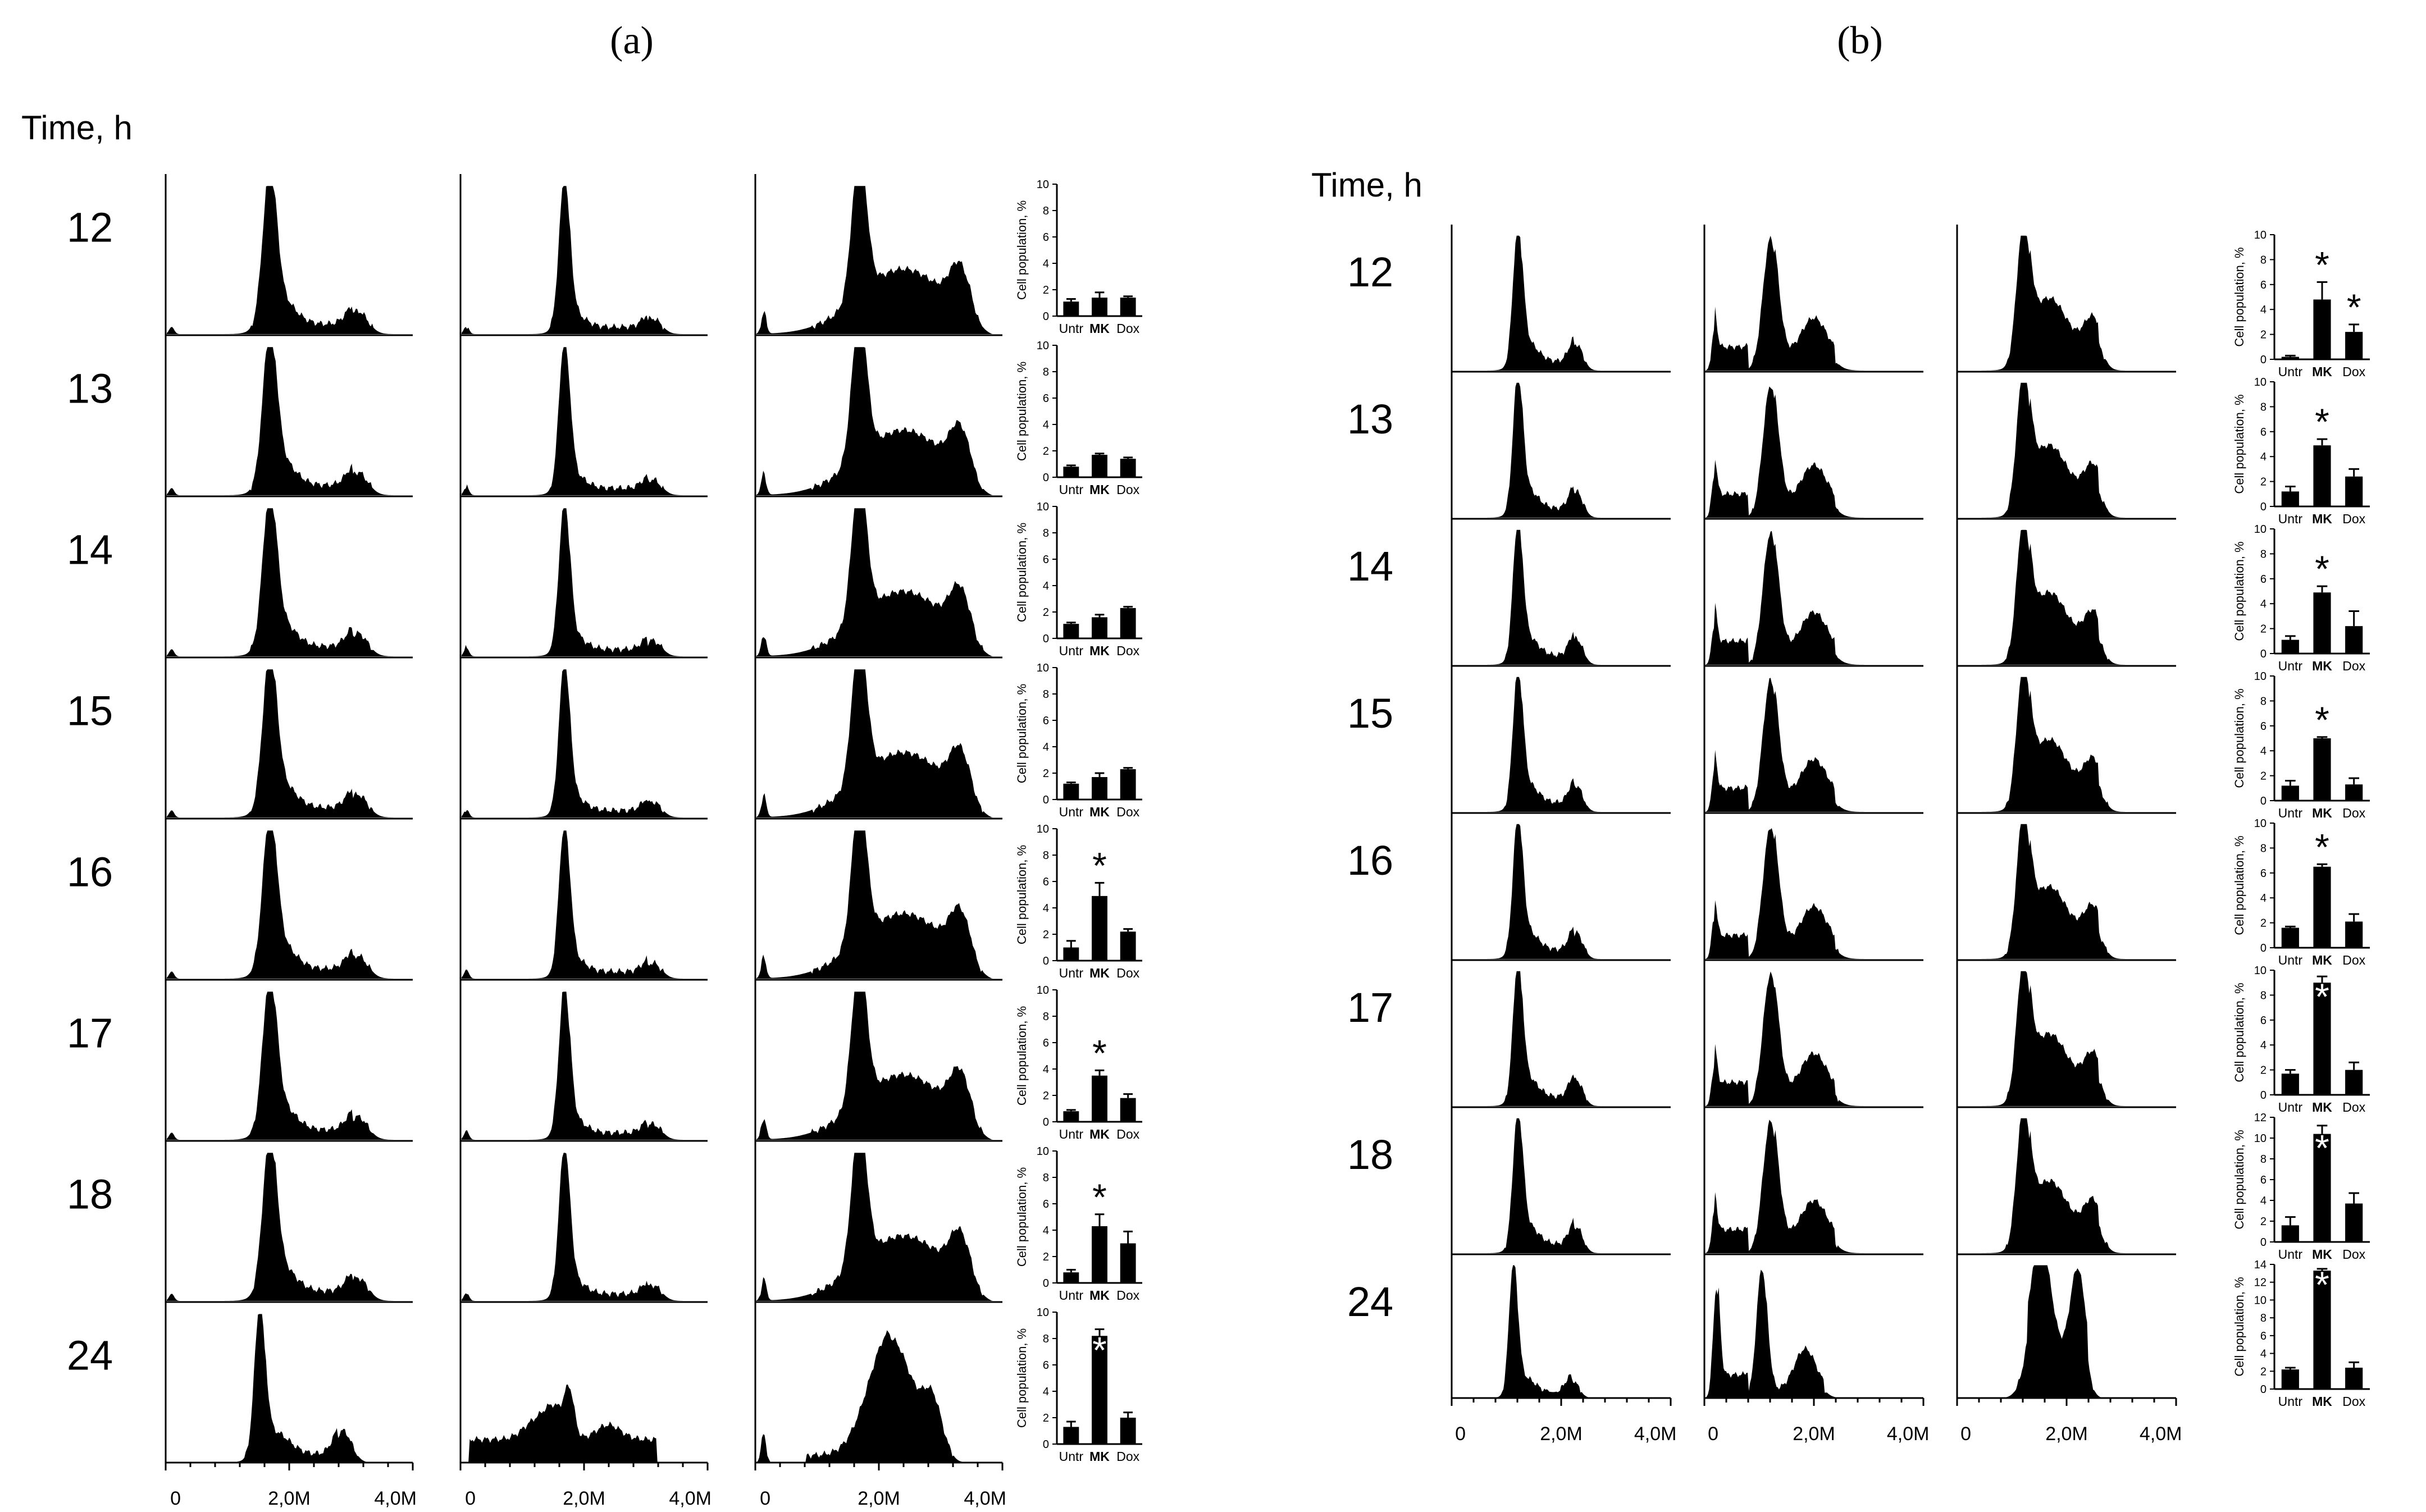  What do you see at coordinates (584, 1227) in the screenshot?
I see `histogram-r18-c2` at bounding box center [584, 1227].